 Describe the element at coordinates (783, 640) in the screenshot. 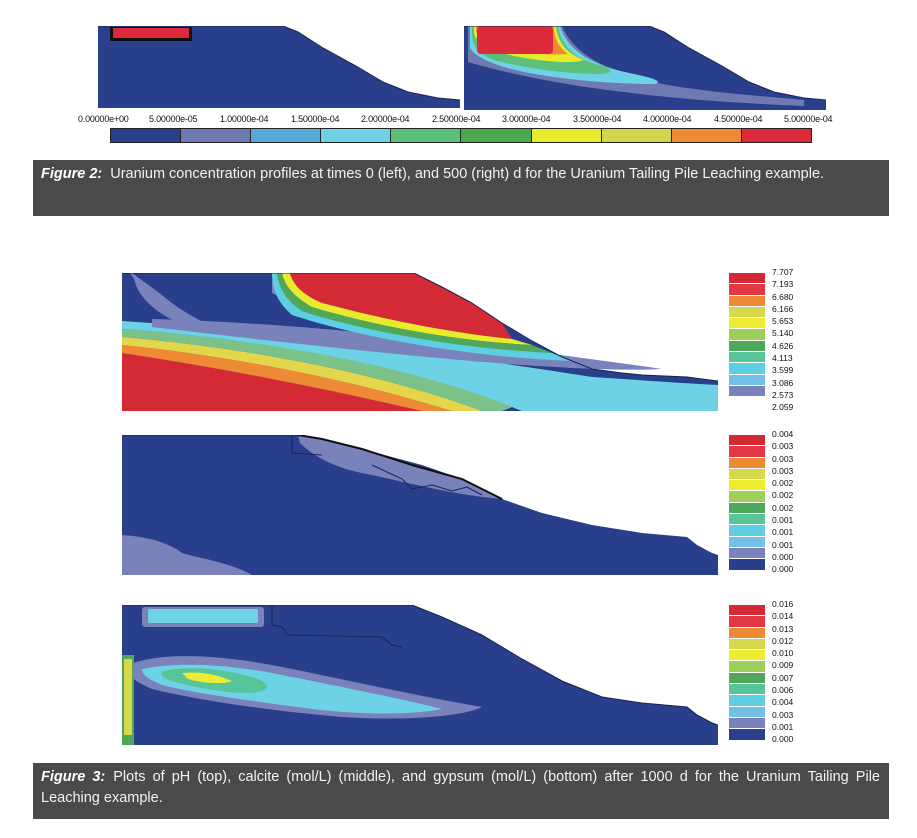

I see `legend-label: 0.012` at that location.